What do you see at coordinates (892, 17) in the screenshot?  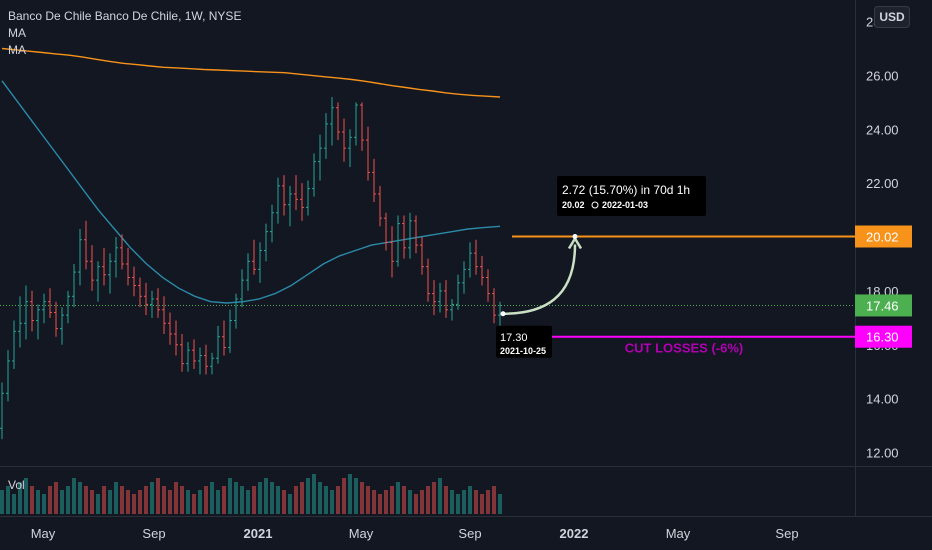 I see `currency-button: USD` at bounding box center [892, 17].